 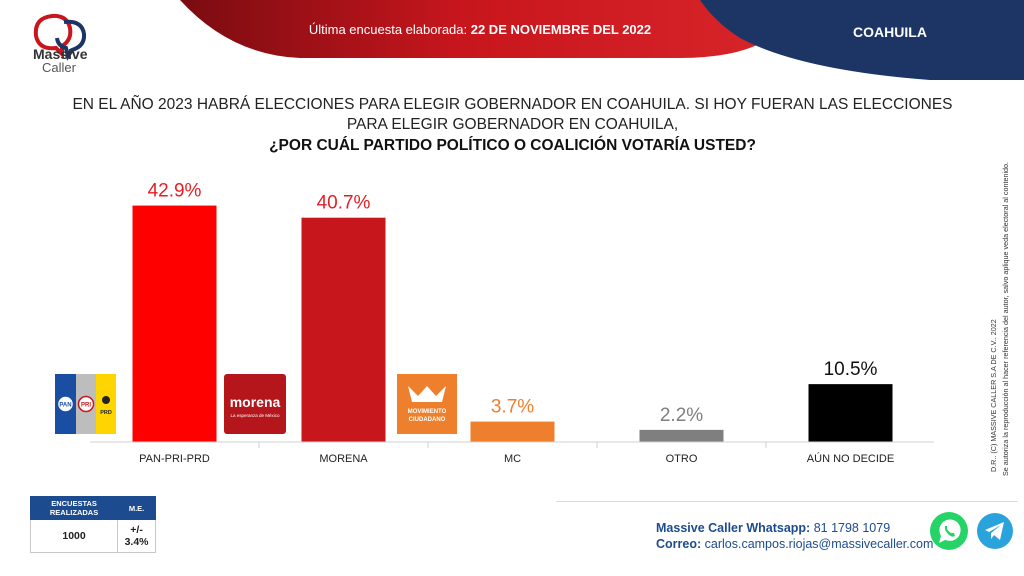 I want to click on prd-sun-icon, so click(x=106, y=400).